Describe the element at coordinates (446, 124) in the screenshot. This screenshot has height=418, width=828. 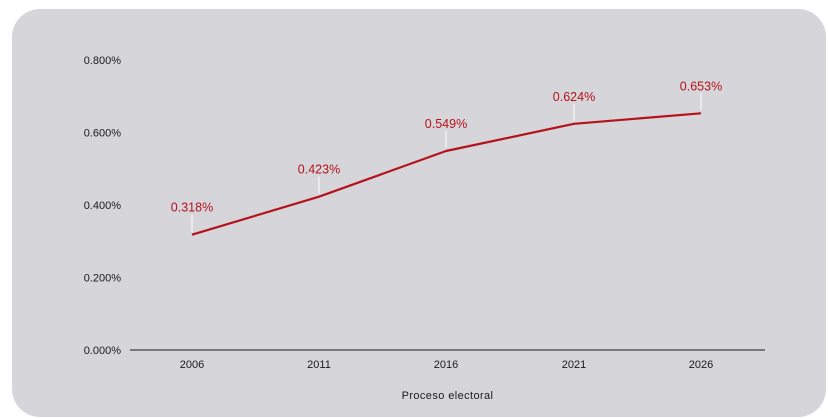
I see `data-label: 0.549%` at that location.